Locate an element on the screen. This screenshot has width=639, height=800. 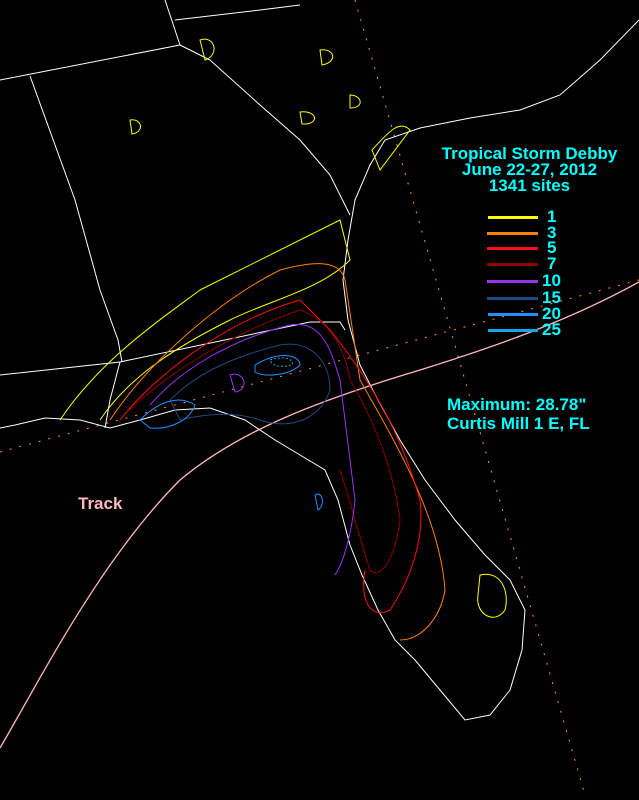
state-border-tn is located at coordinates (90, 62).